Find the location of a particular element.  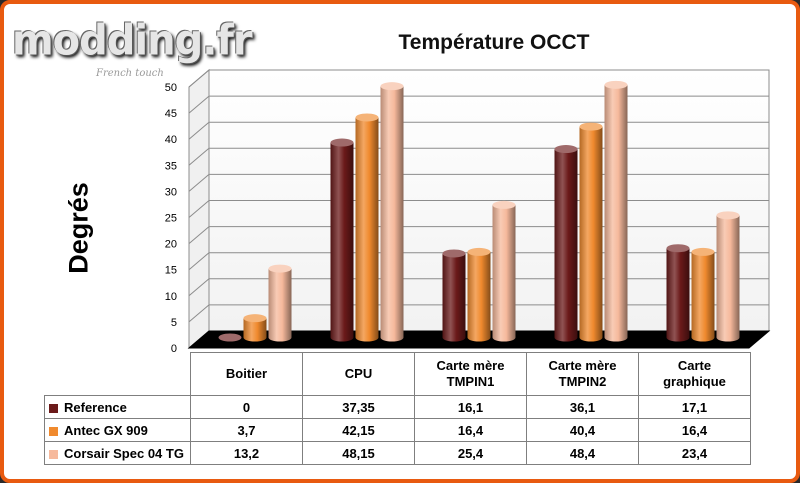

data-label: 17,1 is located at coordinates (694, 407).